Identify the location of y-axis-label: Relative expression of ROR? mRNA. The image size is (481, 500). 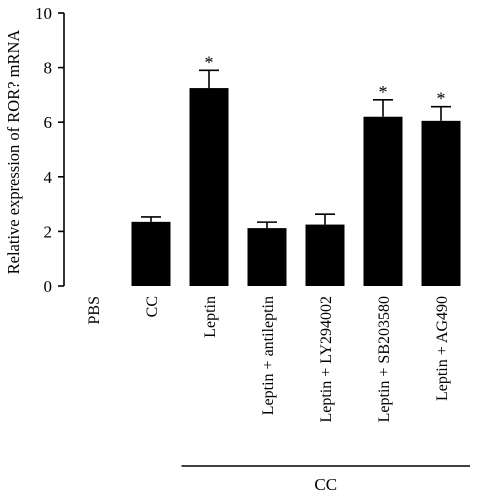
(13, 152).